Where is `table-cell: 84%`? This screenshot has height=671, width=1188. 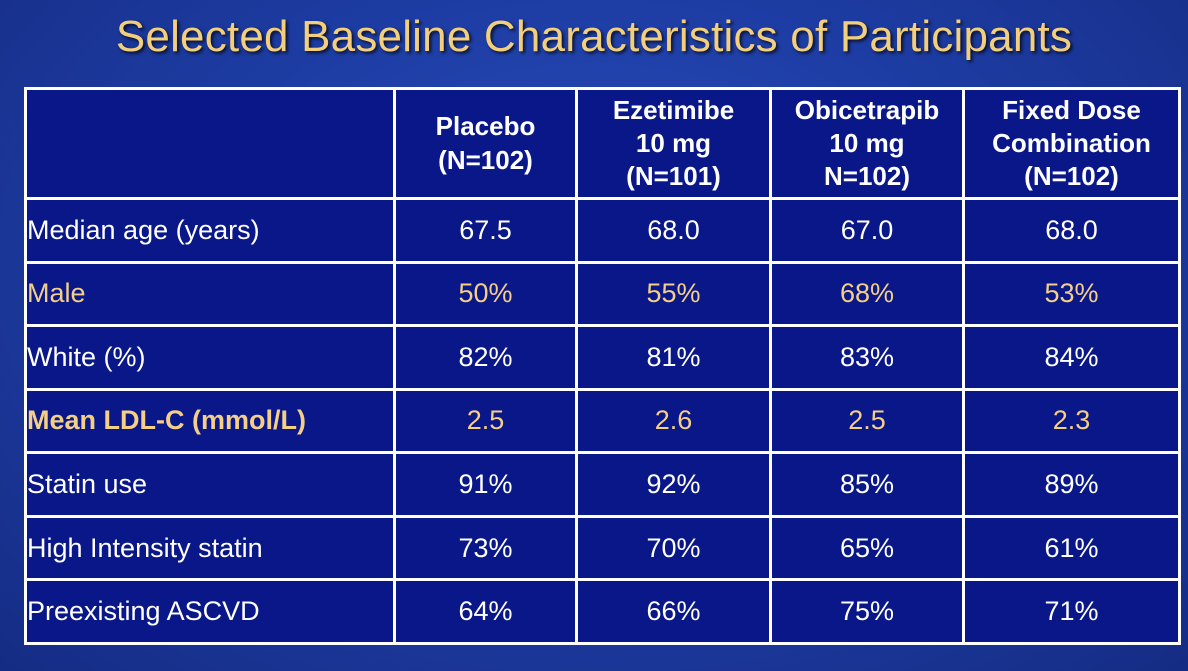 table-cell: 84% is located at coordinates (1071, 357).